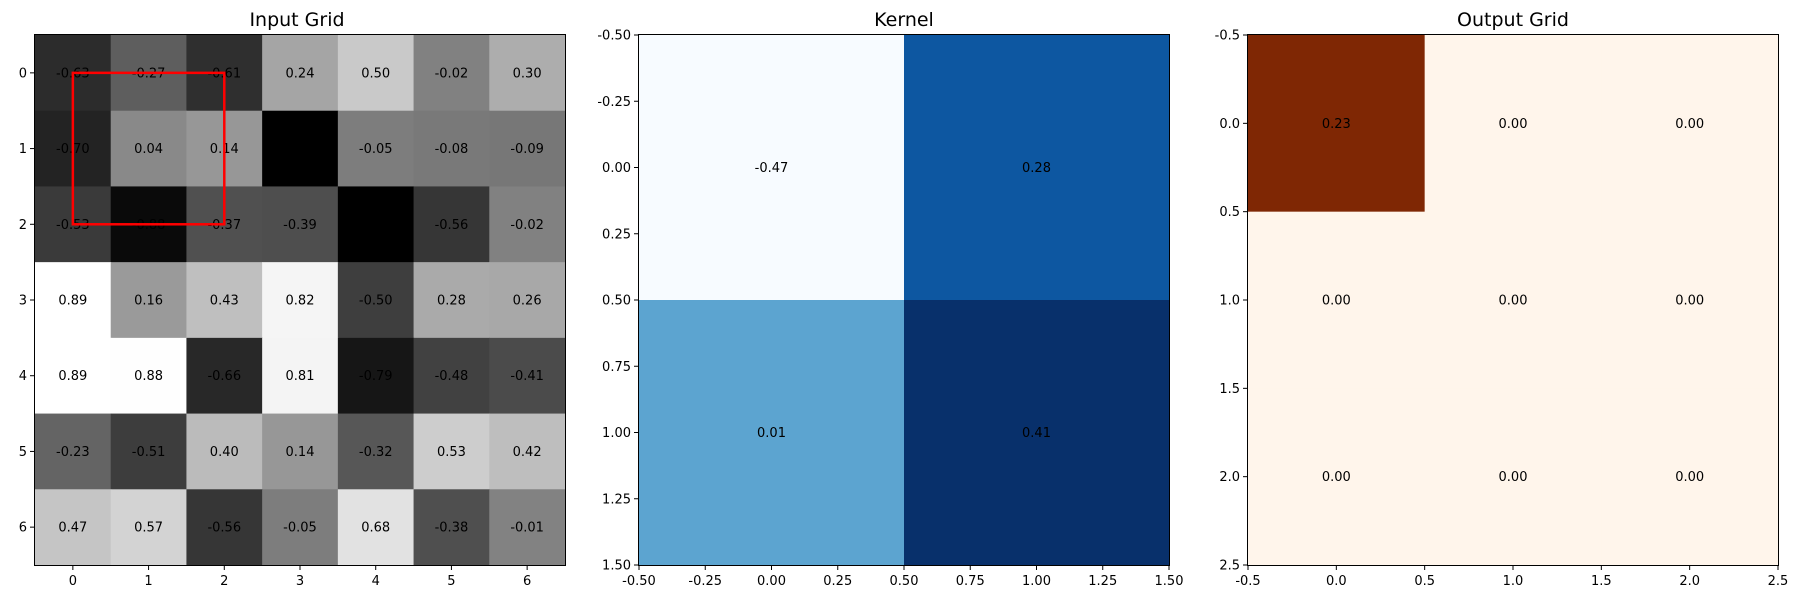  What do you see at coordinates (616, 367) in the screenshot?
I see `kernel-ytick-label: 0.75` at bounding box center [616, 367].